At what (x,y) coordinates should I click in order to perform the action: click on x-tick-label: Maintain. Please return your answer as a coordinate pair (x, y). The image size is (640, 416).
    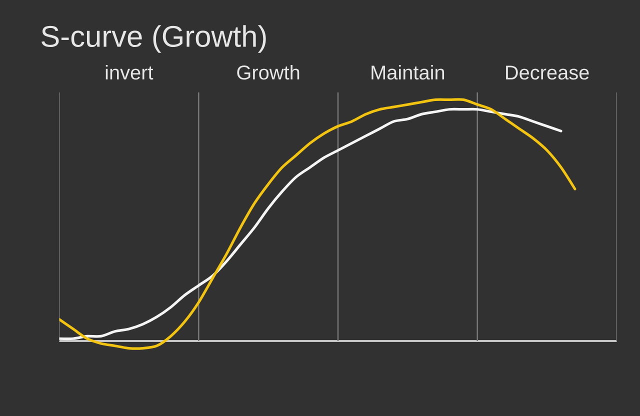
    Looking at the image, I should click on (408, 72).